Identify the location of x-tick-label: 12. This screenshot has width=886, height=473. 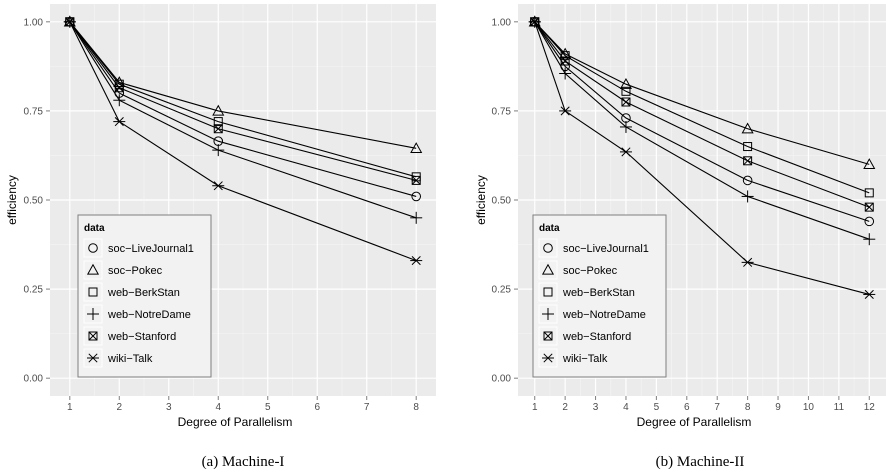
(870, 407).